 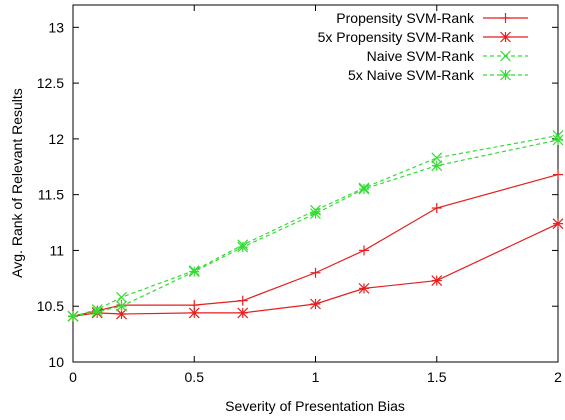 I want to click on legend-entry: 5x Propensity SVM-Rank, so click(x=423, y=37).